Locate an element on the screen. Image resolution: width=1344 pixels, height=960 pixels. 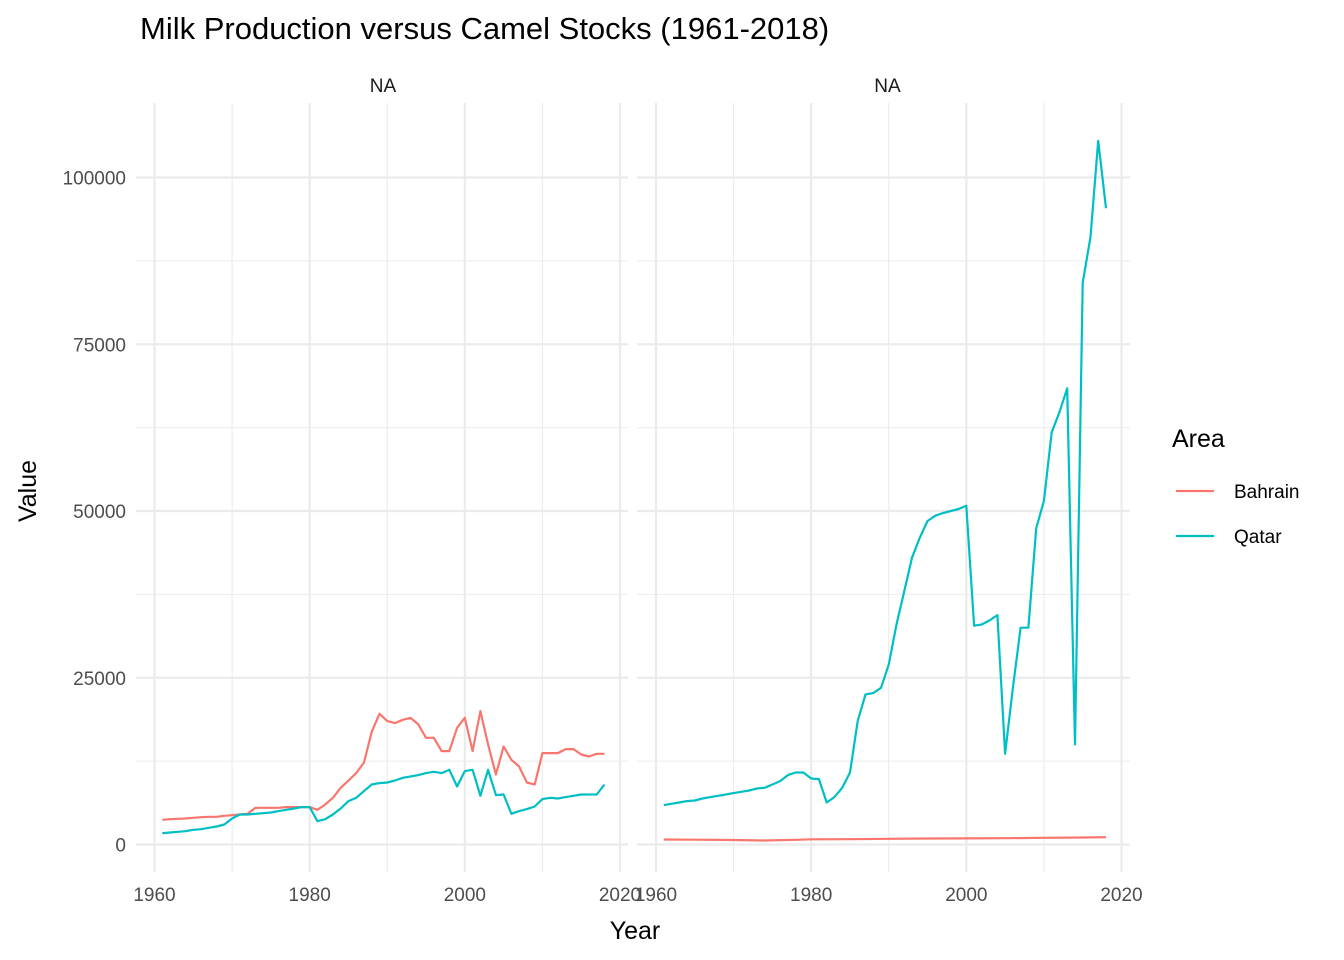
x-axis-title: Year is located at coordinates (635, 931).